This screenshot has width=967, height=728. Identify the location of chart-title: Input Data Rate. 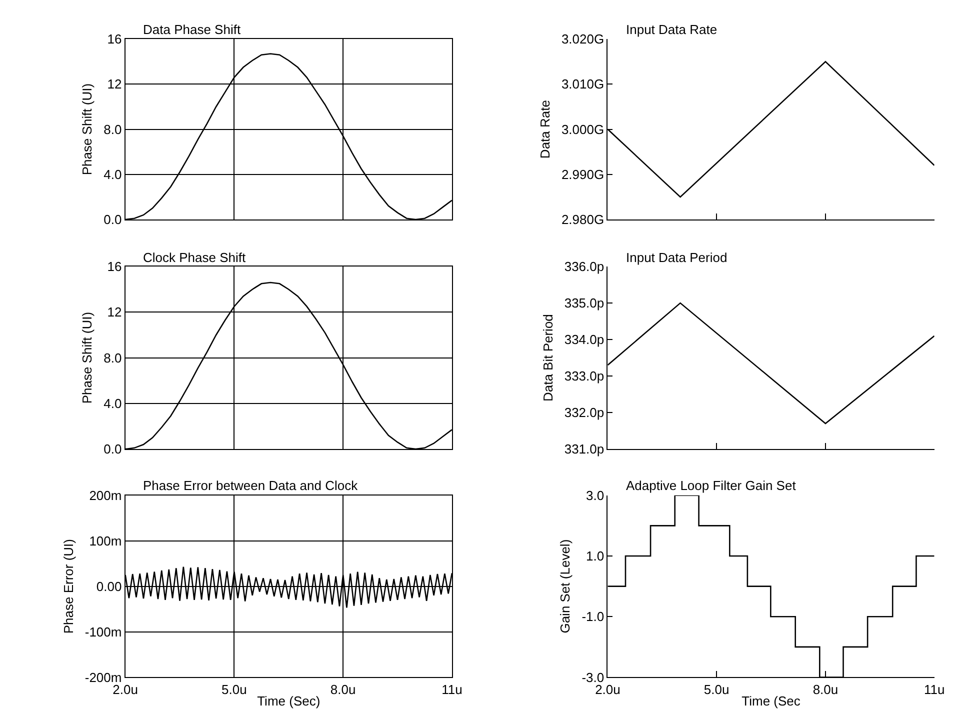
(672, 29).